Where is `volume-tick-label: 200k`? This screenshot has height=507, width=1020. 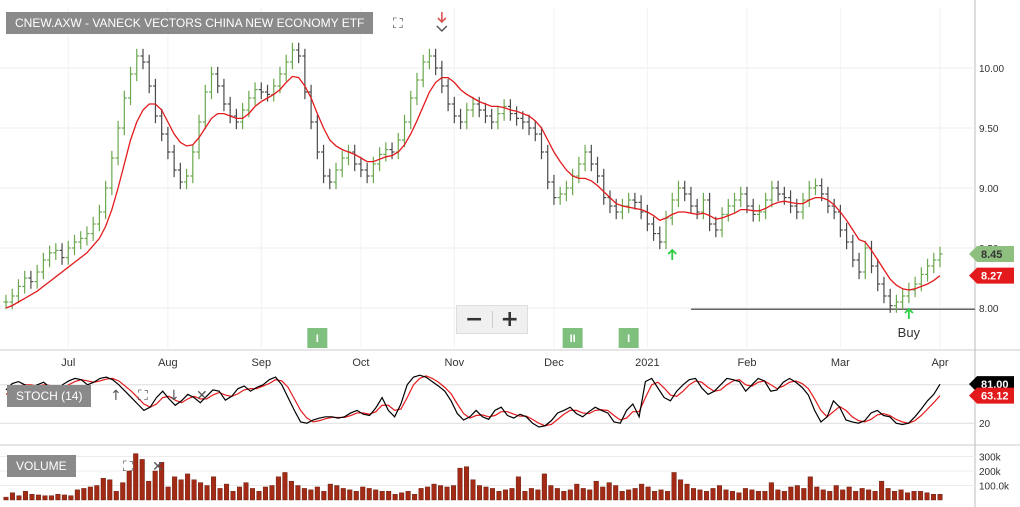
volume-tick-label: 200k is located at coordinates (990, 472).